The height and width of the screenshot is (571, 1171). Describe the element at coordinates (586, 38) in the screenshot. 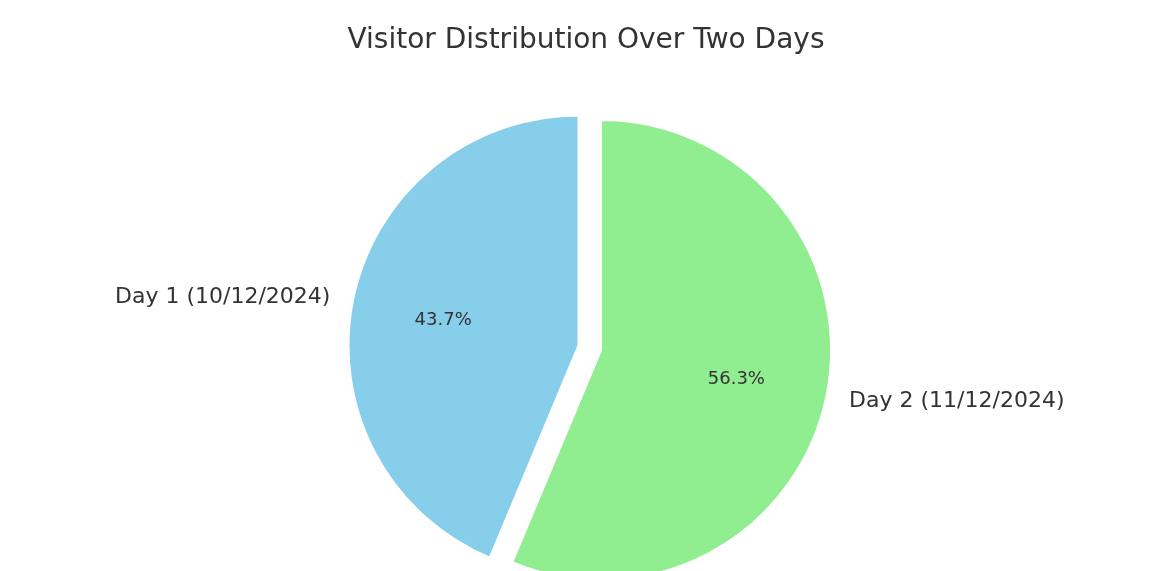

I see `chart-title: Visitor Distribution Over Two Days` at that location.